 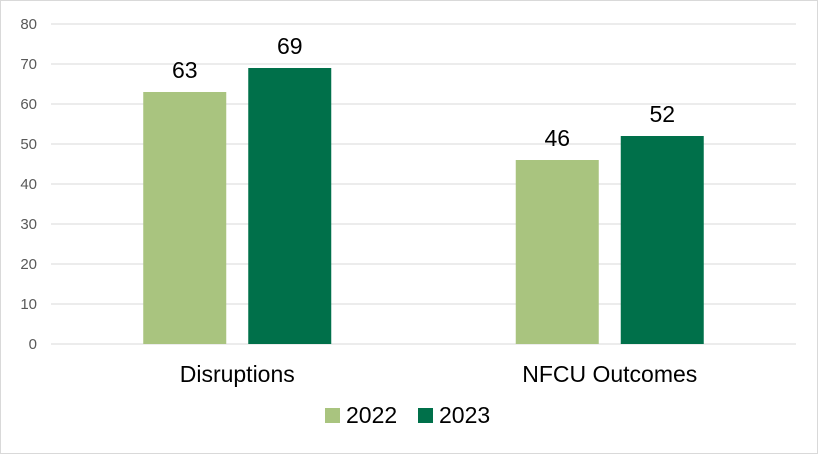 What do you see at coordinates (609, 374) in the screenshot?
I see `category-label: NFCU Outcomes` at bounding box center [609, 374].